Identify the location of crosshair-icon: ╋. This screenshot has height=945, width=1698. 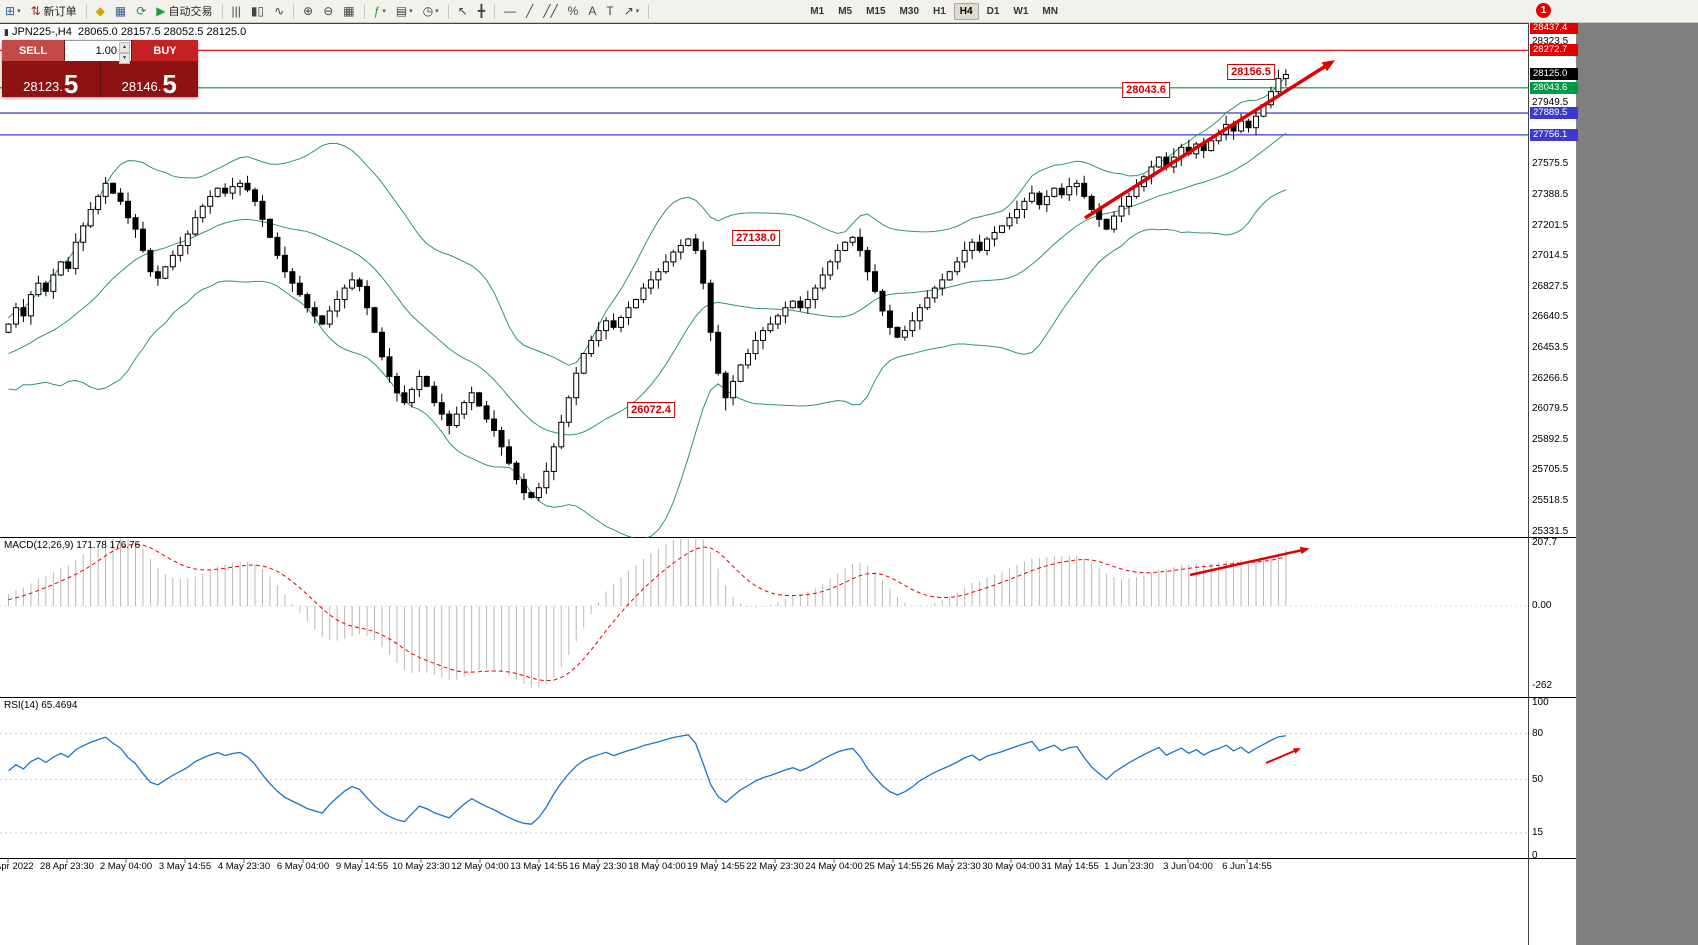
(481, 11).